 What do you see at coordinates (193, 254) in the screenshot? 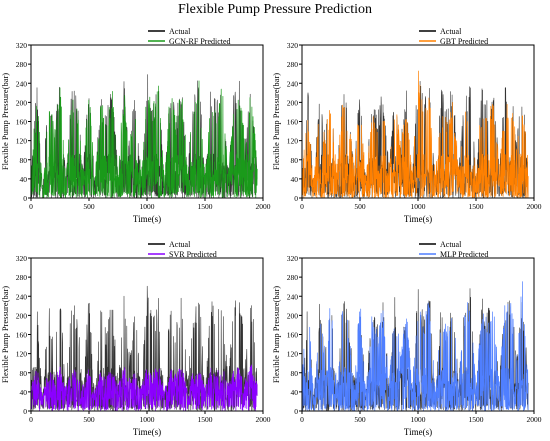
I see `legend-label: SVR Predicted` at bounding box center [193, 254].